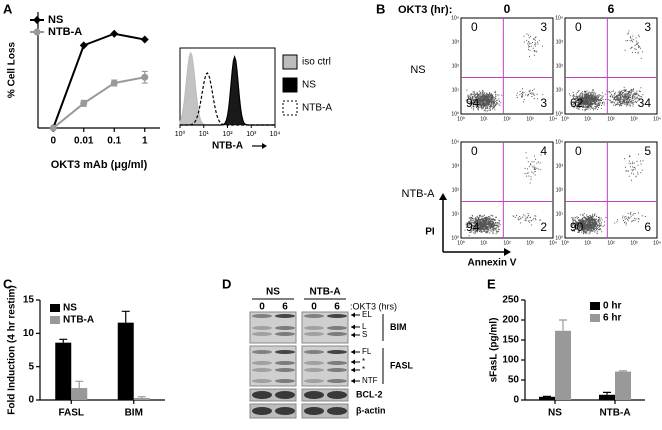 The image size is (662, 430). I want to click on x-tick-label: 0.1, so click(114, 141).